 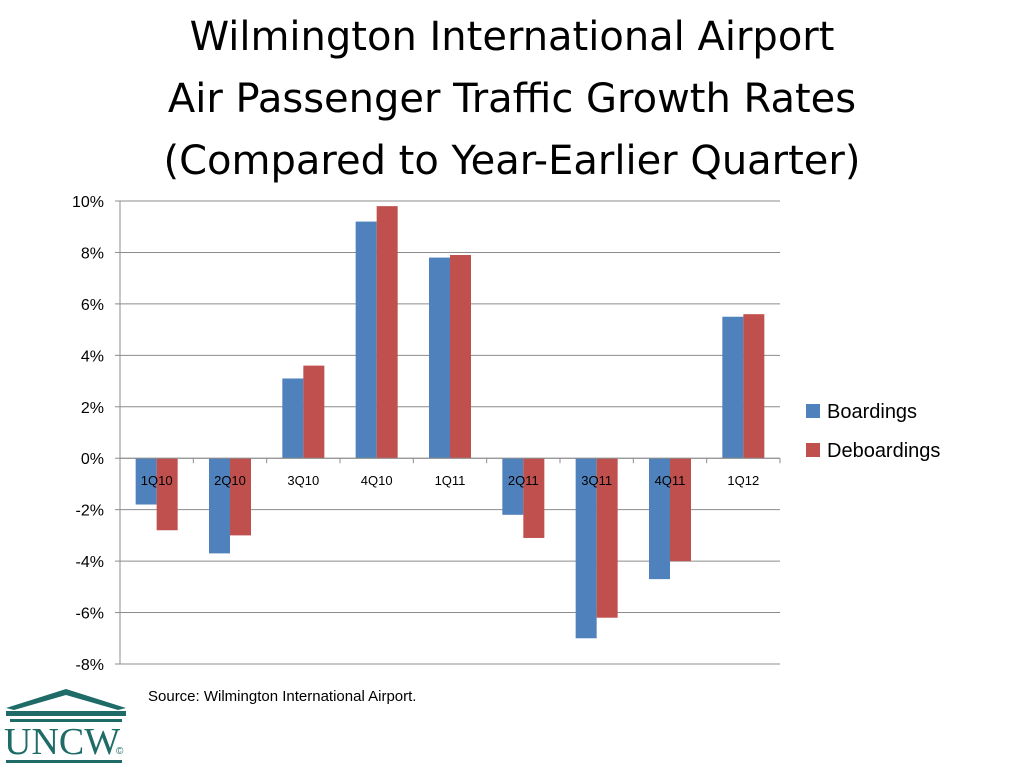 What do you see at coordinates (62, 742) in the screenshot?
I see `logo-wordmark: UNCW` at bounding box center [62, 742].